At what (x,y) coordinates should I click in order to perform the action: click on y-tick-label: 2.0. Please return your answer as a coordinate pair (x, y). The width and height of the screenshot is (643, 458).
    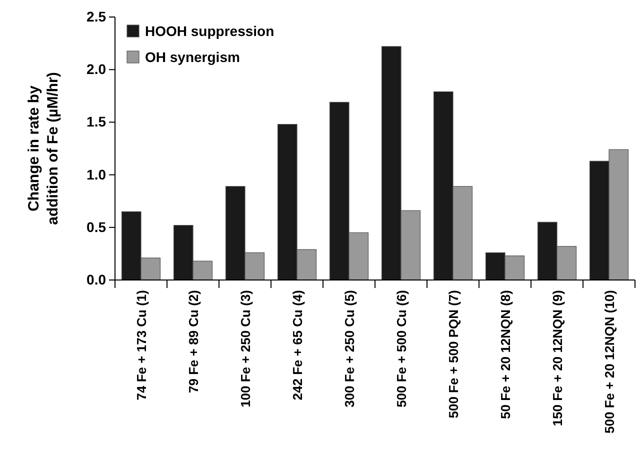
    Looking at the image, I should click on (96, 69).